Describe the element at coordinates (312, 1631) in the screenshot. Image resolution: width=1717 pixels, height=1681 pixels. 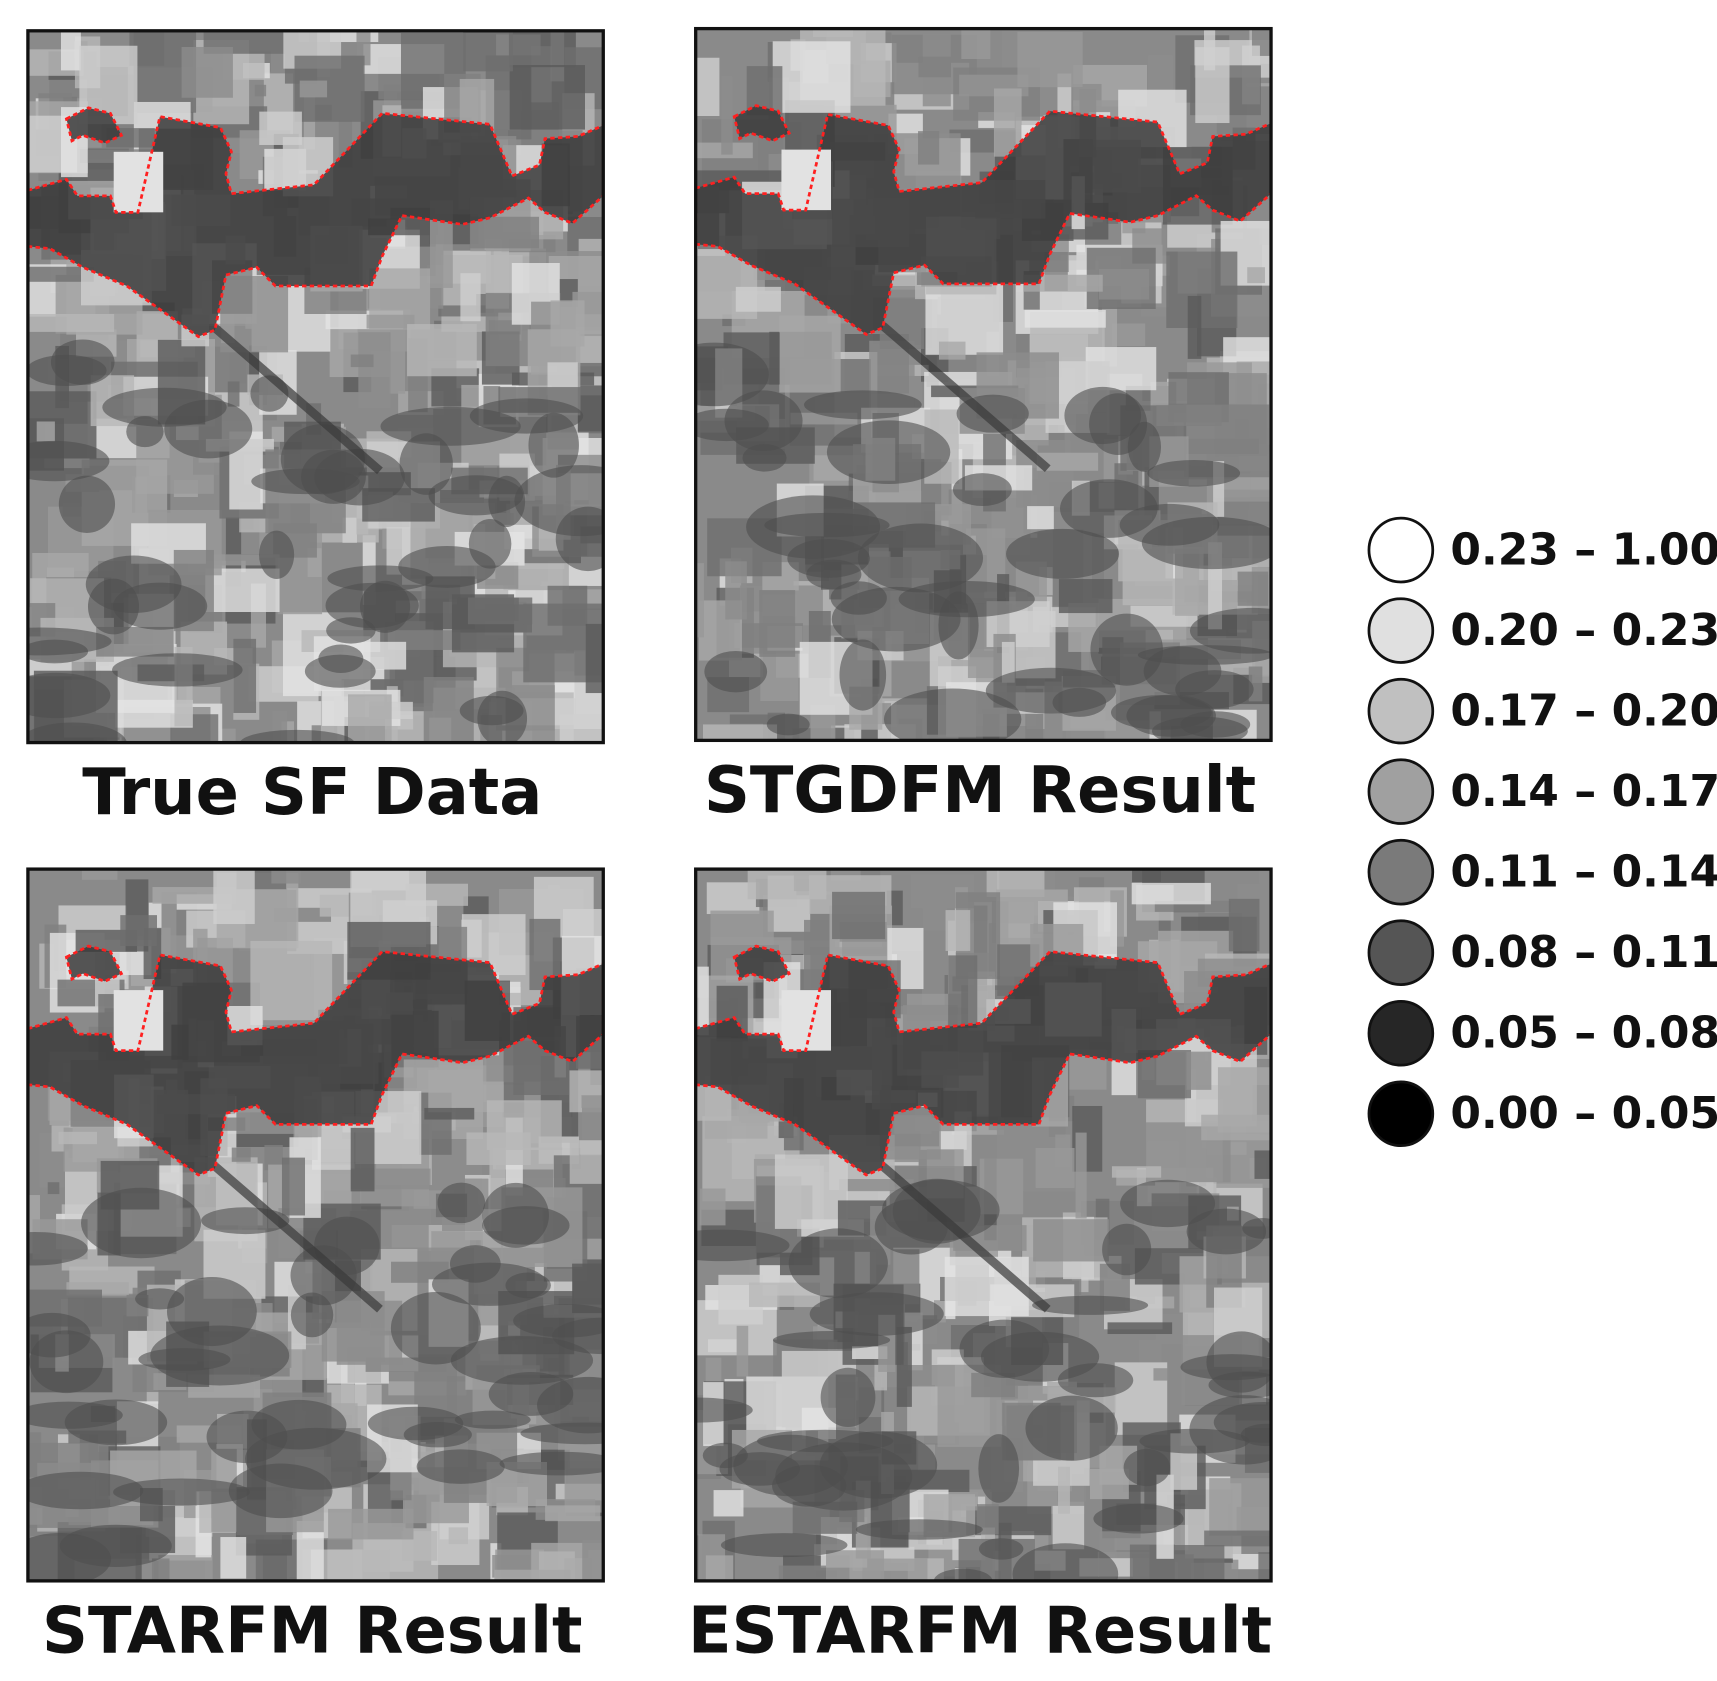
I see `panel-title: STARFM Result` at that location.